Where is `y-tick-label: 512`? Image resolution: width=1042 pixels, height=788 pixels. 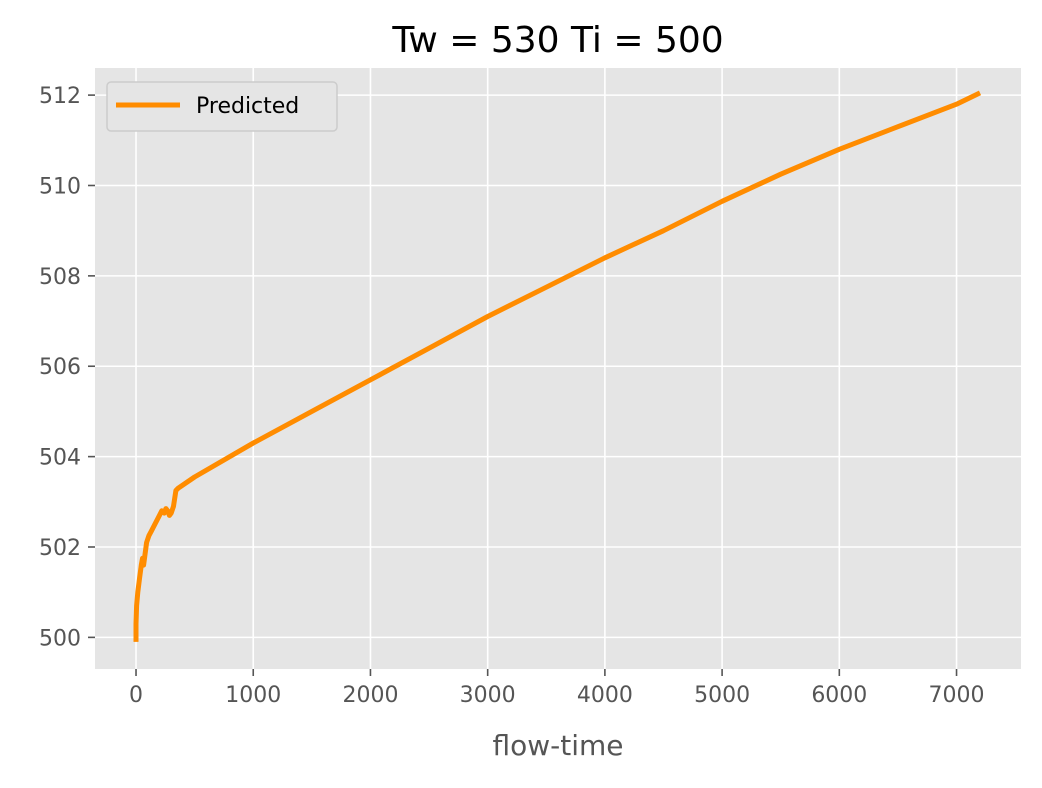 y-tick-label: 512 is located at coordinates (60, 96).